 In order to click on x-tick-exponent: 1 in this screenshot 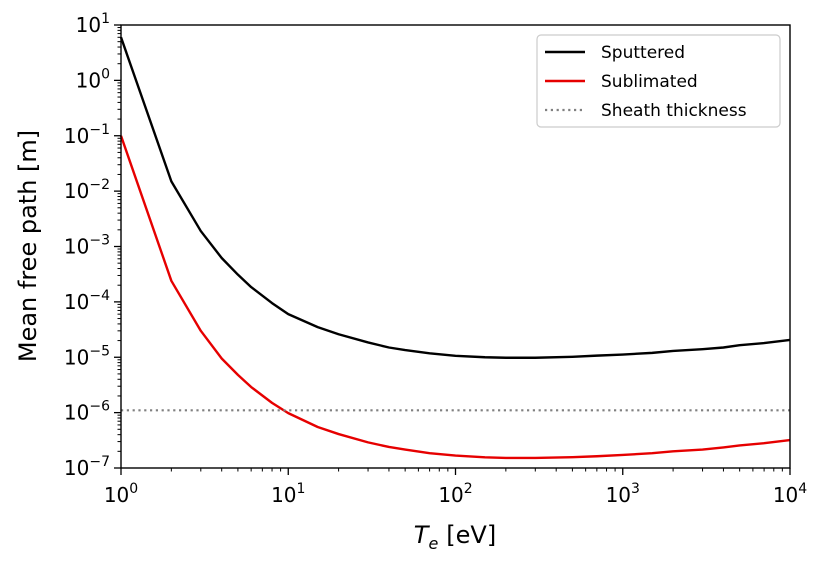, I will do `click(301, 489)`.